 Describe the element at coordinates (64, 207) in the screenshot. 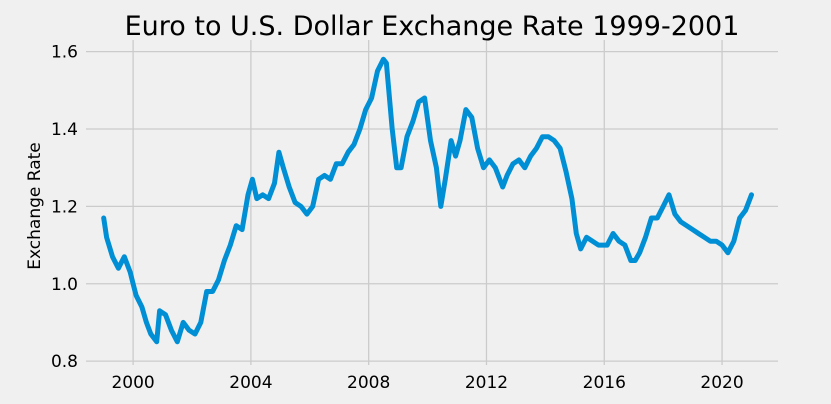

I see `y-tick-label: 1.2` at that location.